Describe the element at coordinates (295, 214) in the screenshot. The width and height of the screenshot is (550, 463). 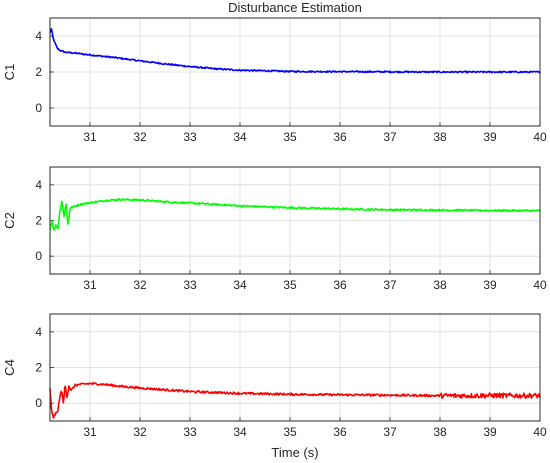
I see `series-line-c2` at that location.